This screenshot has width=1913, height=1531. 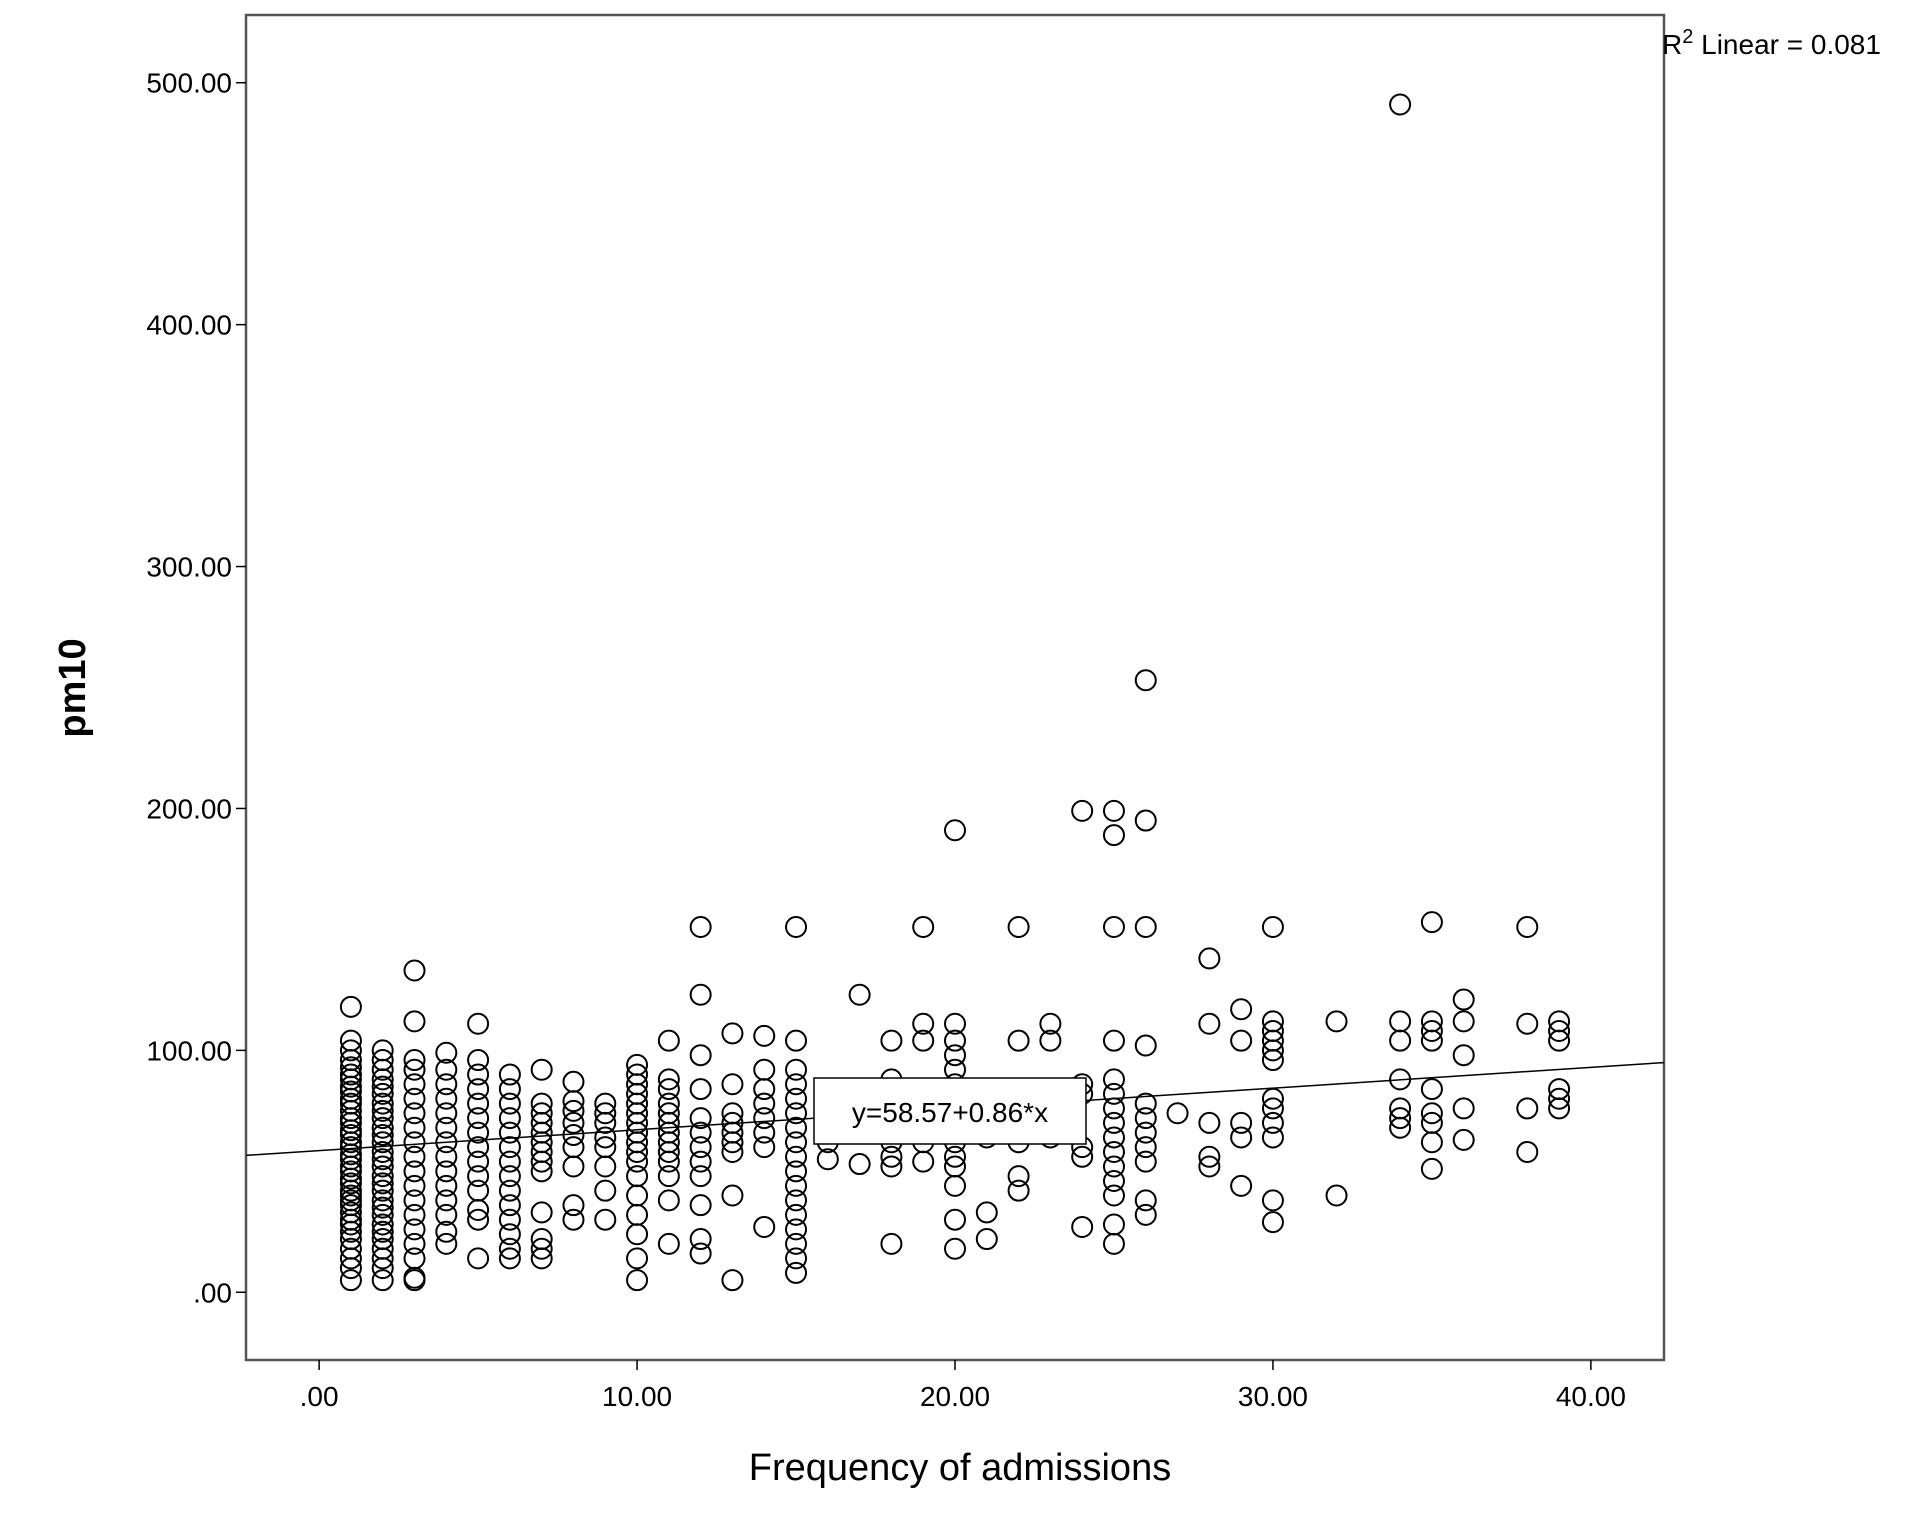 What do you see at coordinates (960, 1468) in the screenshot?
I see `x-axis-title: Frequency of admissions` at bounding box center [960, 1468].